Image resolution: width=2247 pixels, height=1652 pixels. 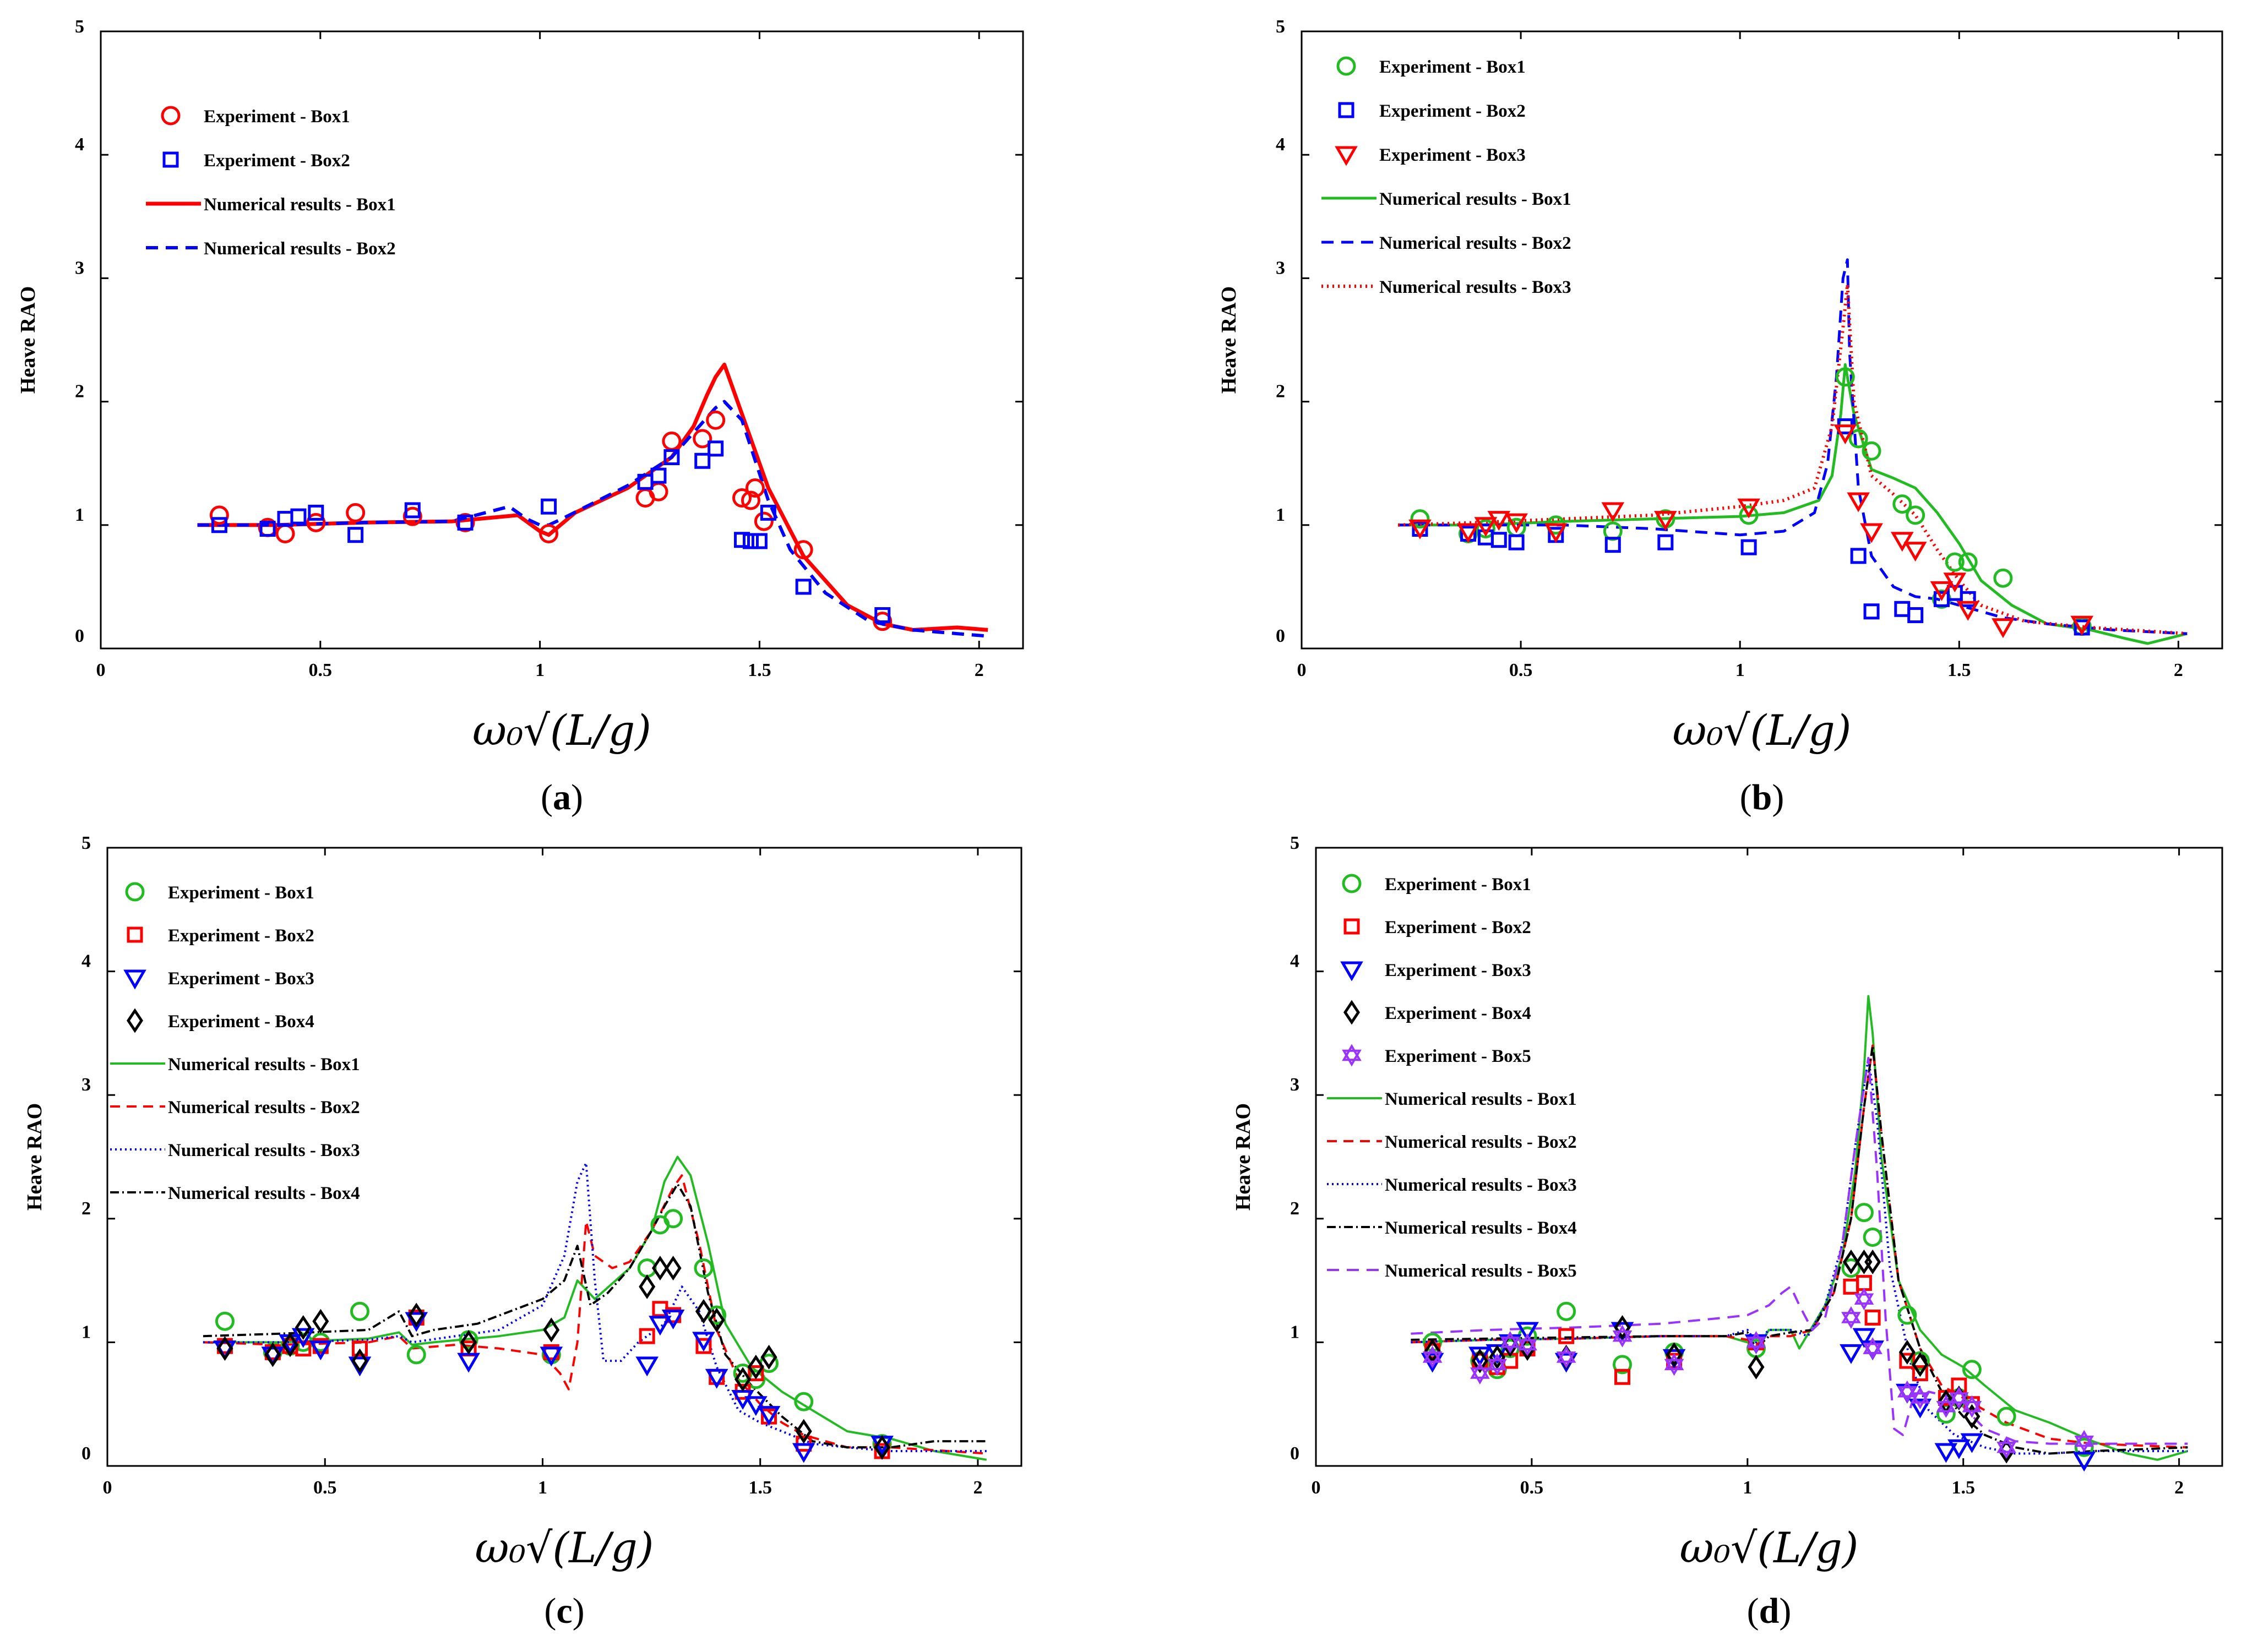 What do you see at coordinates (1475, 199) in the screenshot?
I see `legend-label: Numerical results - Box1` at bounding box center [1475, 199].